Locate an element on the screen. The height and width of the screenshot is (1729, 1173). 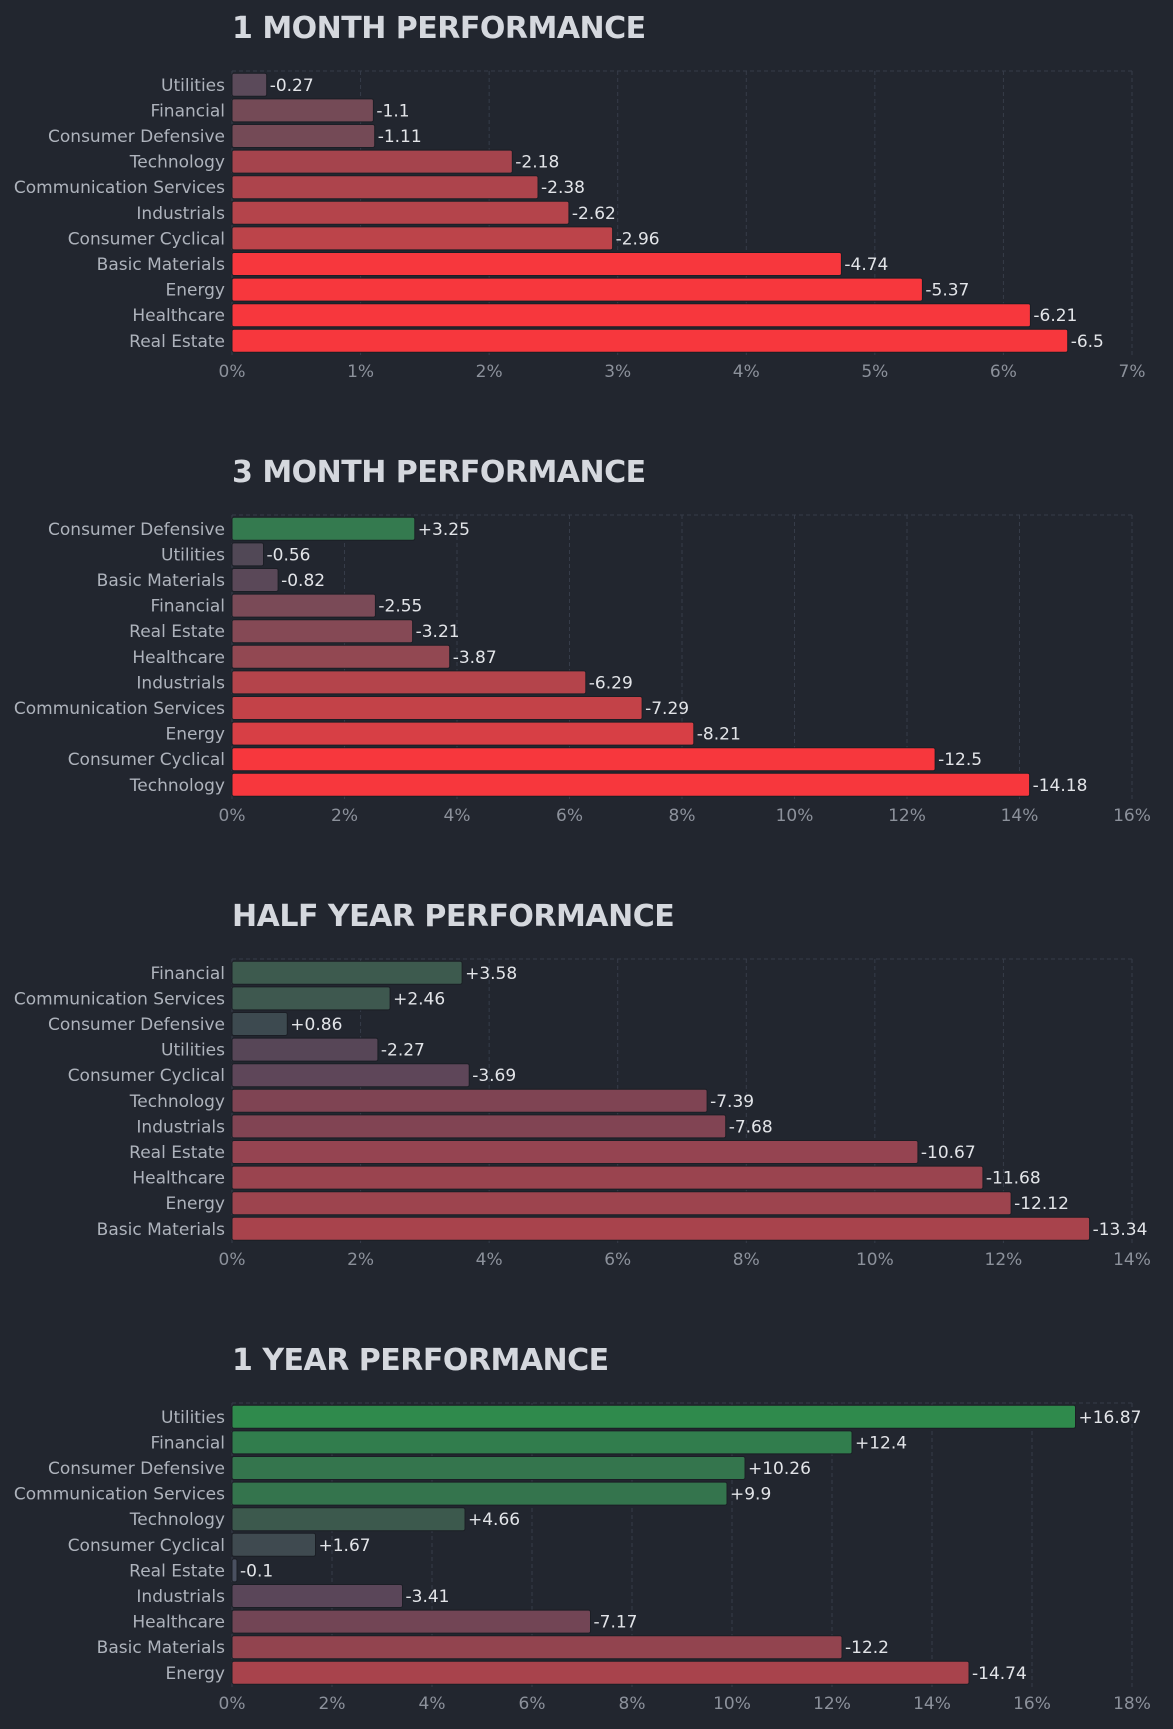
value-label: -13.34 is located at coordinates (1120, 1230).